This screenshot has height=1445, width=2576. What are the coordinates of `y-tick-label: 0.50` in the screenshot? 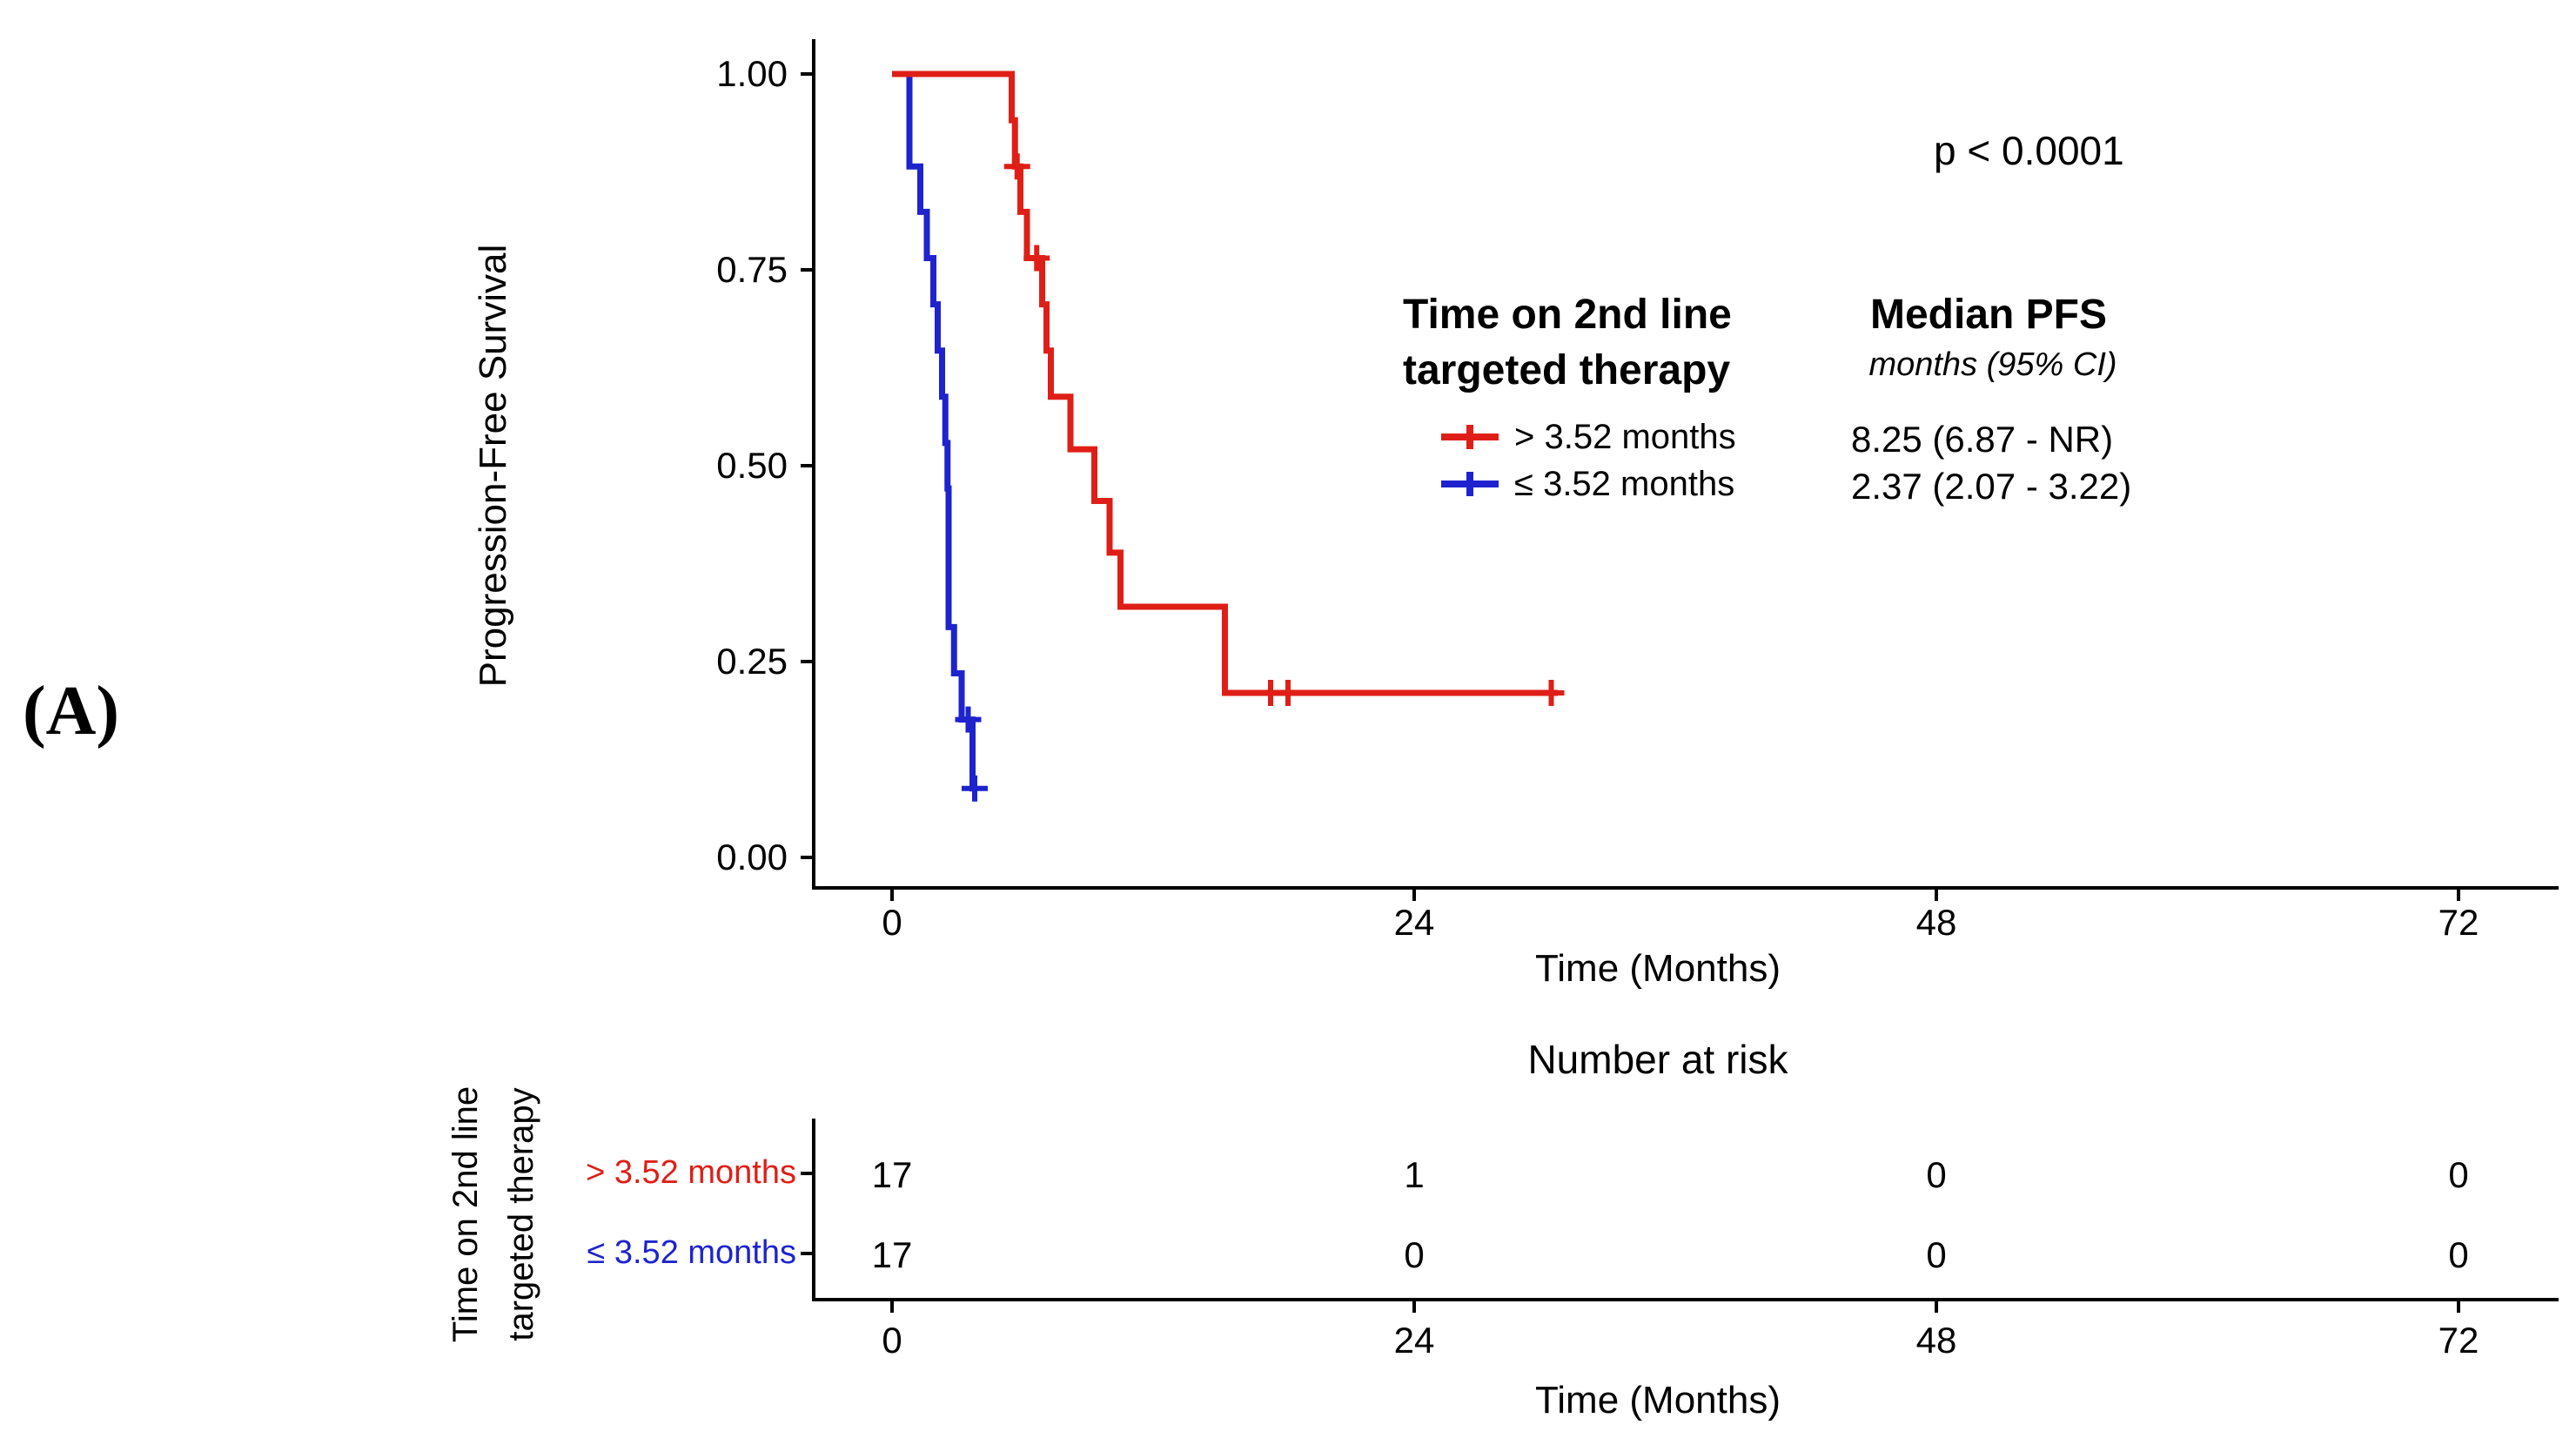 It's located at (752, 466).